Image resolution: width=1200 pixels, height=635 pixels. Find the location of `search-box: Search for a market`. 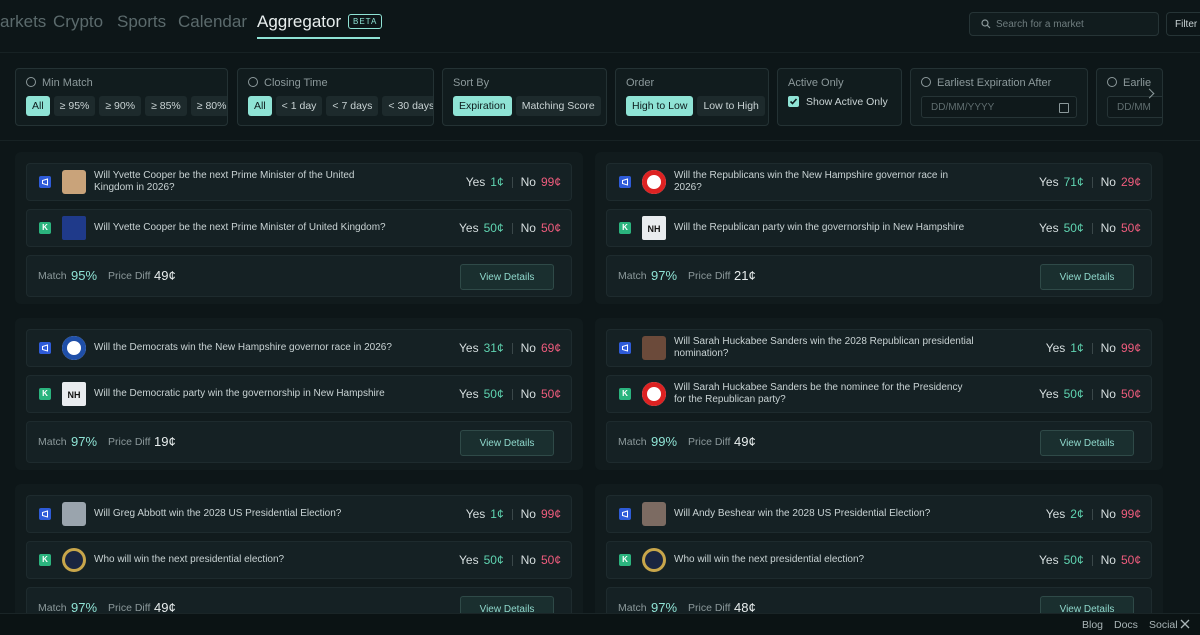

search-box: Search for a market is located at coordinates (1064, 24).